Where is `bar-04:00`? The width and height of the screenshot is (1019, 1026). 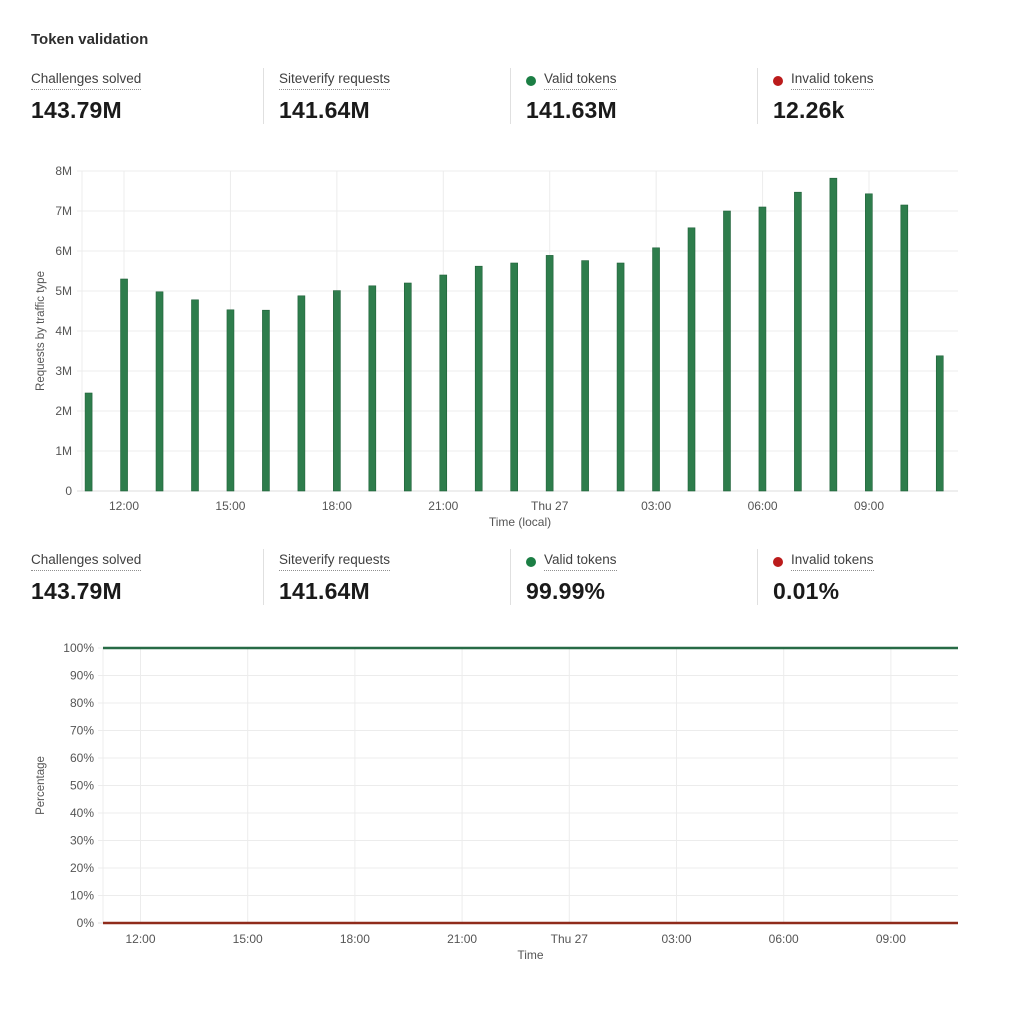
bar-04:00 is located at coordinates (691, 359).